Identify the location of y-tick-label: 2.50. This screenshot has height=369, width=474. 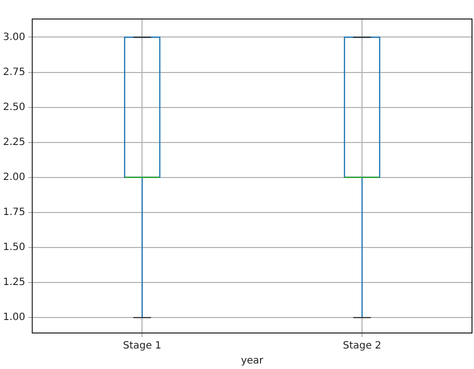
(14, 107).